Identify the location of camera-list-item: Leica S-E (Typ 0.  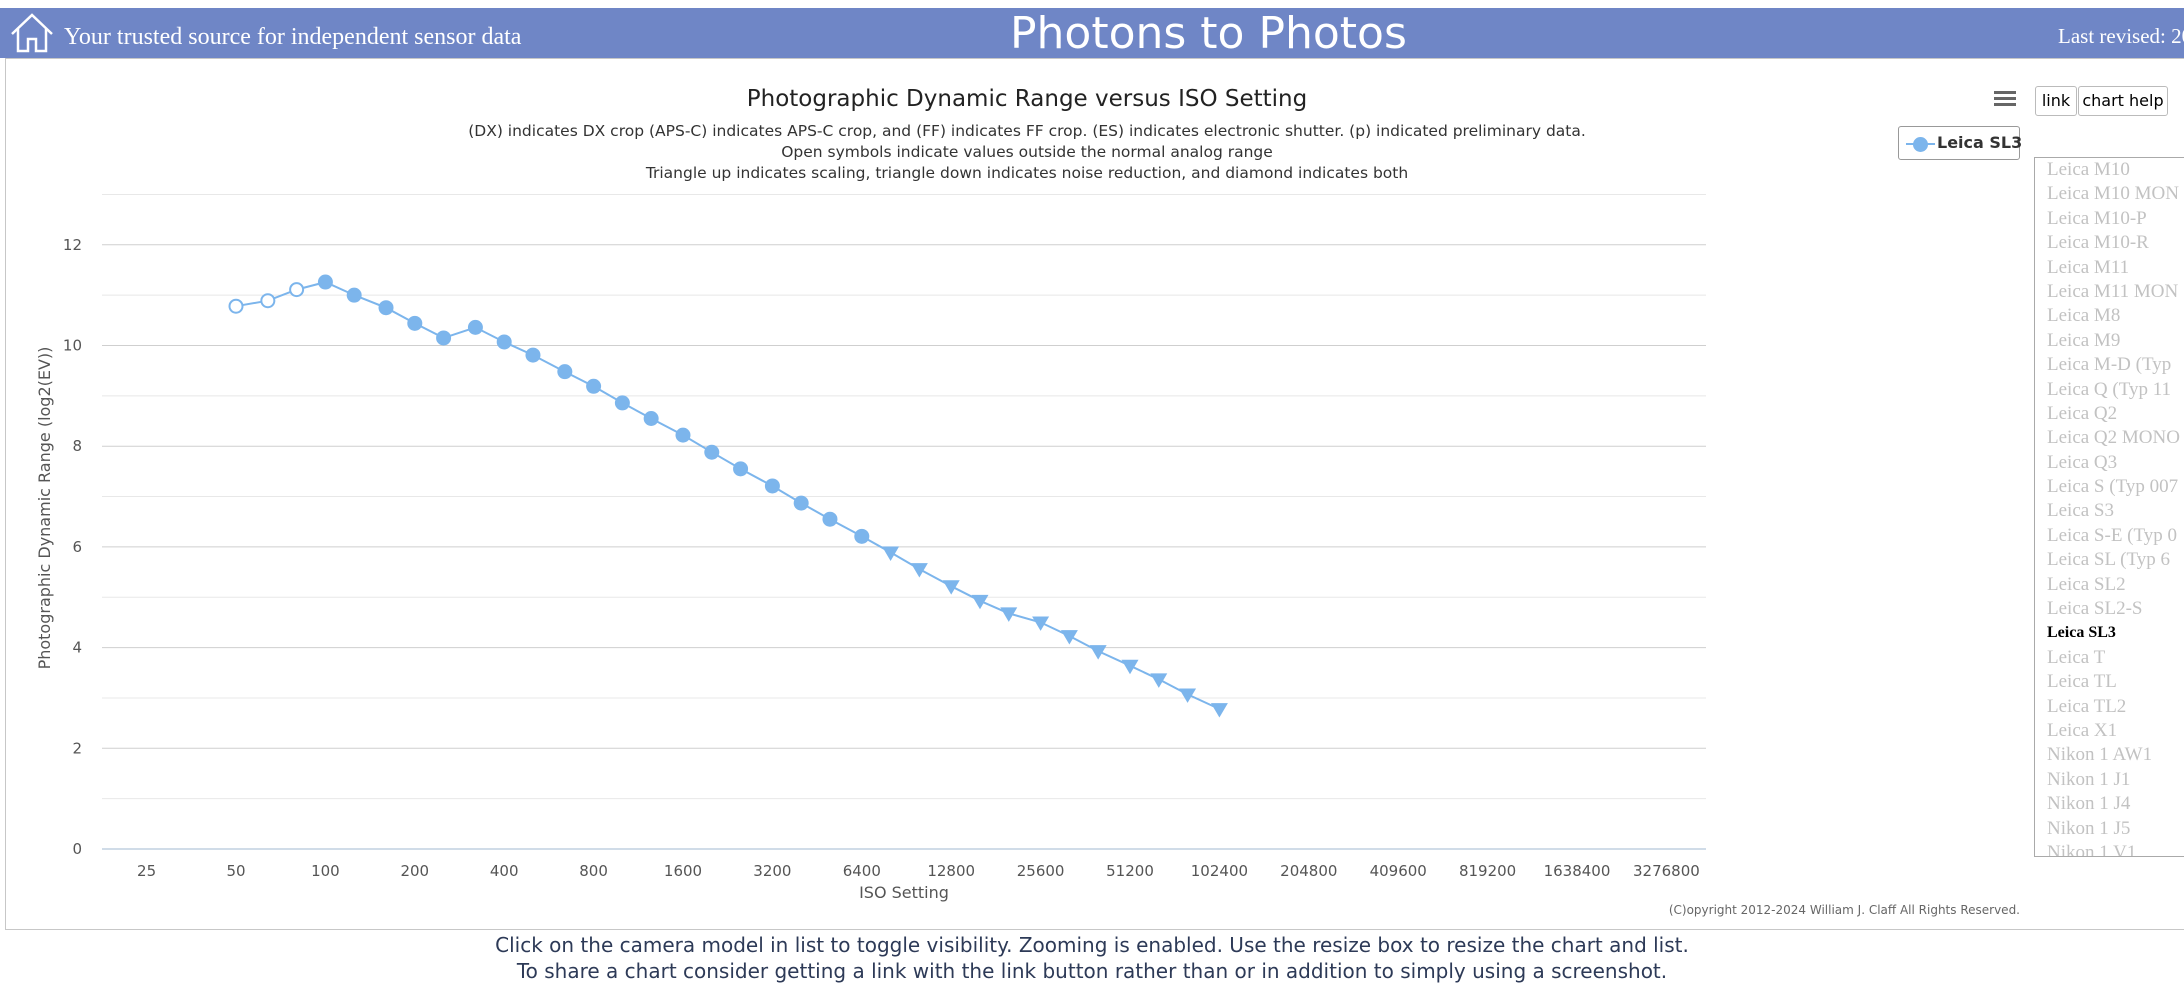
(2112, 535).